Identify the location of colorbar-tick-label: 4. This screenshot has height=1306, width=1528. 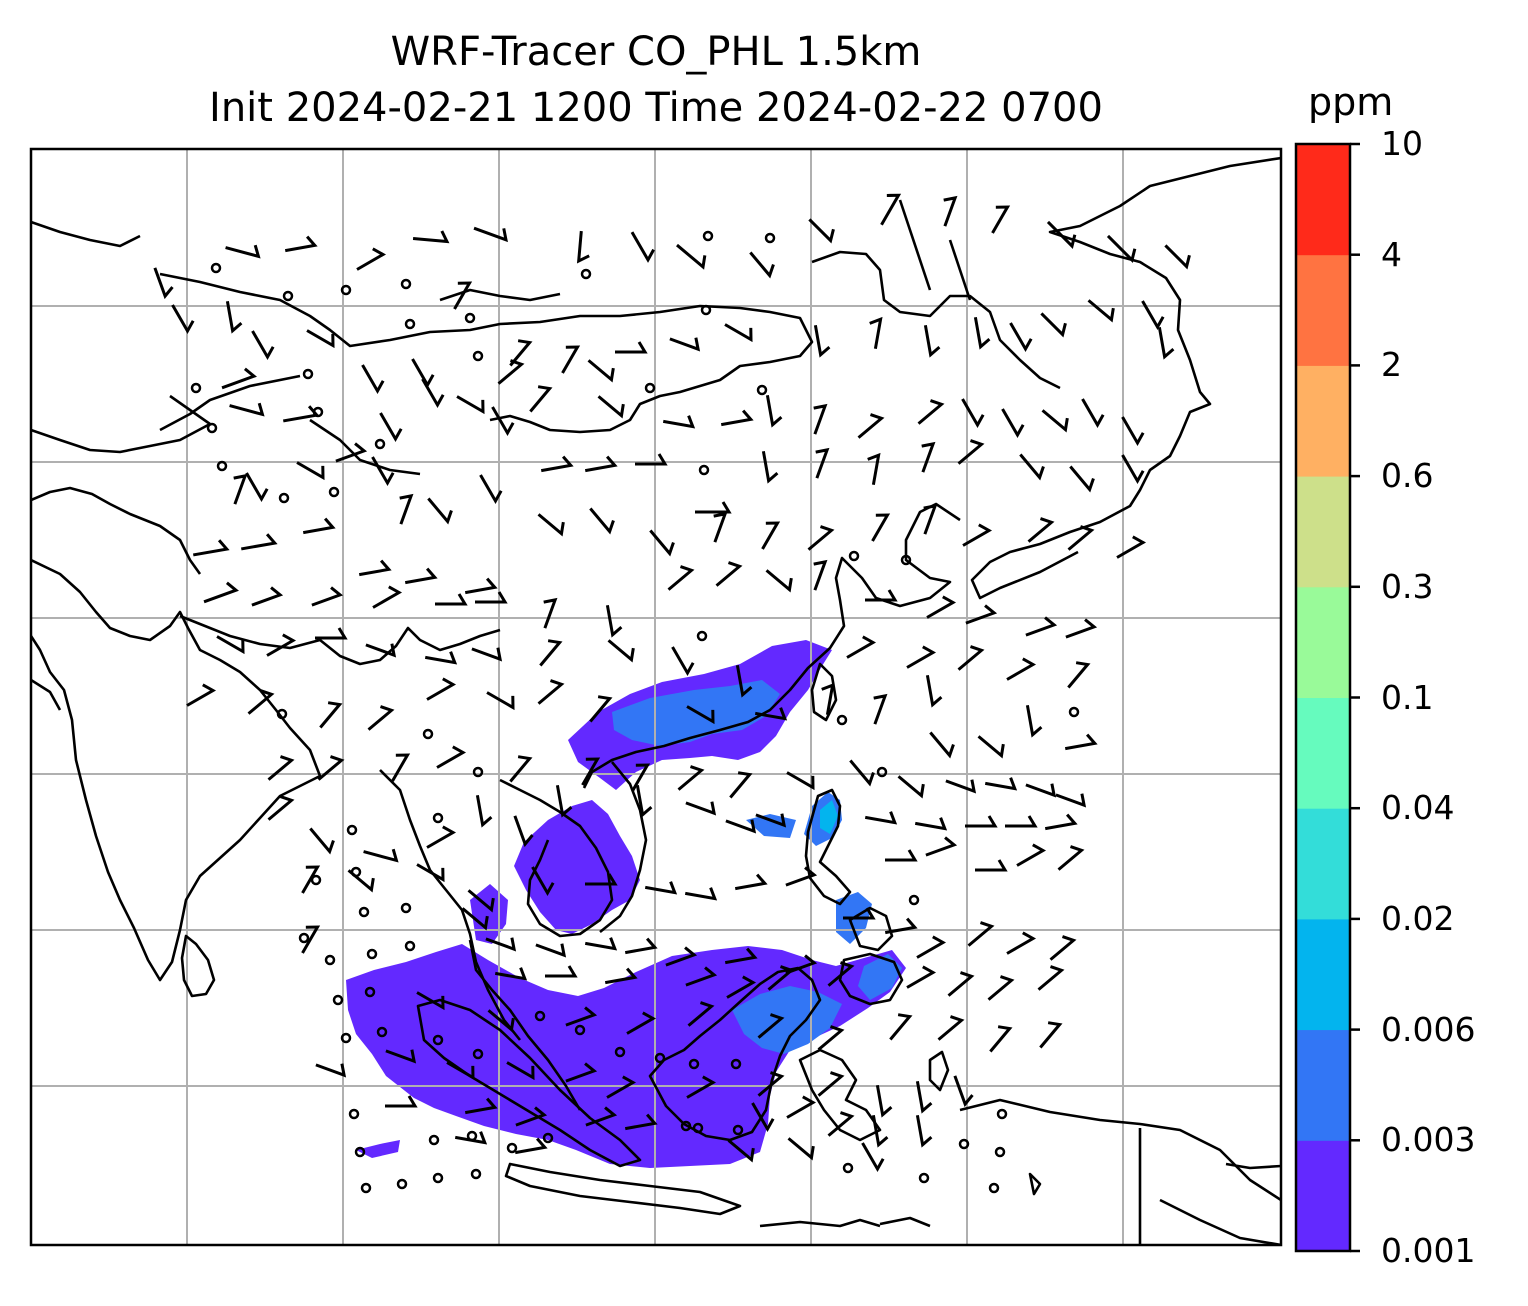
(1391, 254).